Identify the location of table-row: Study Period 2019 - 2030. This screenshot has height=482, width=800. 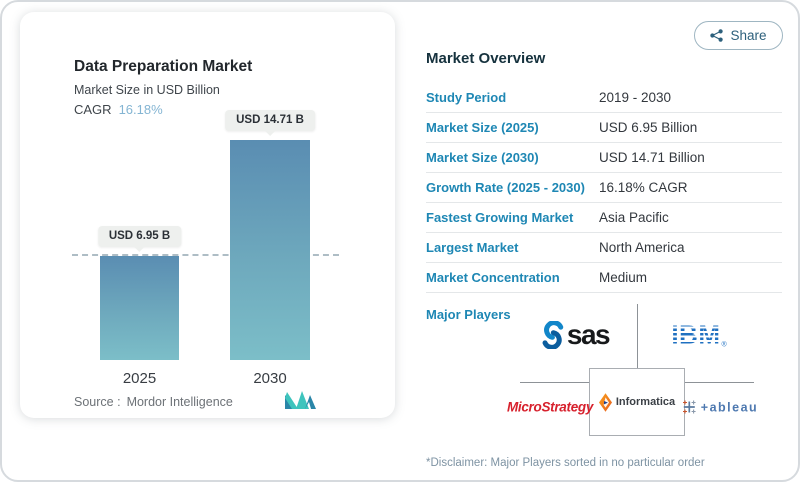
(604, 98).